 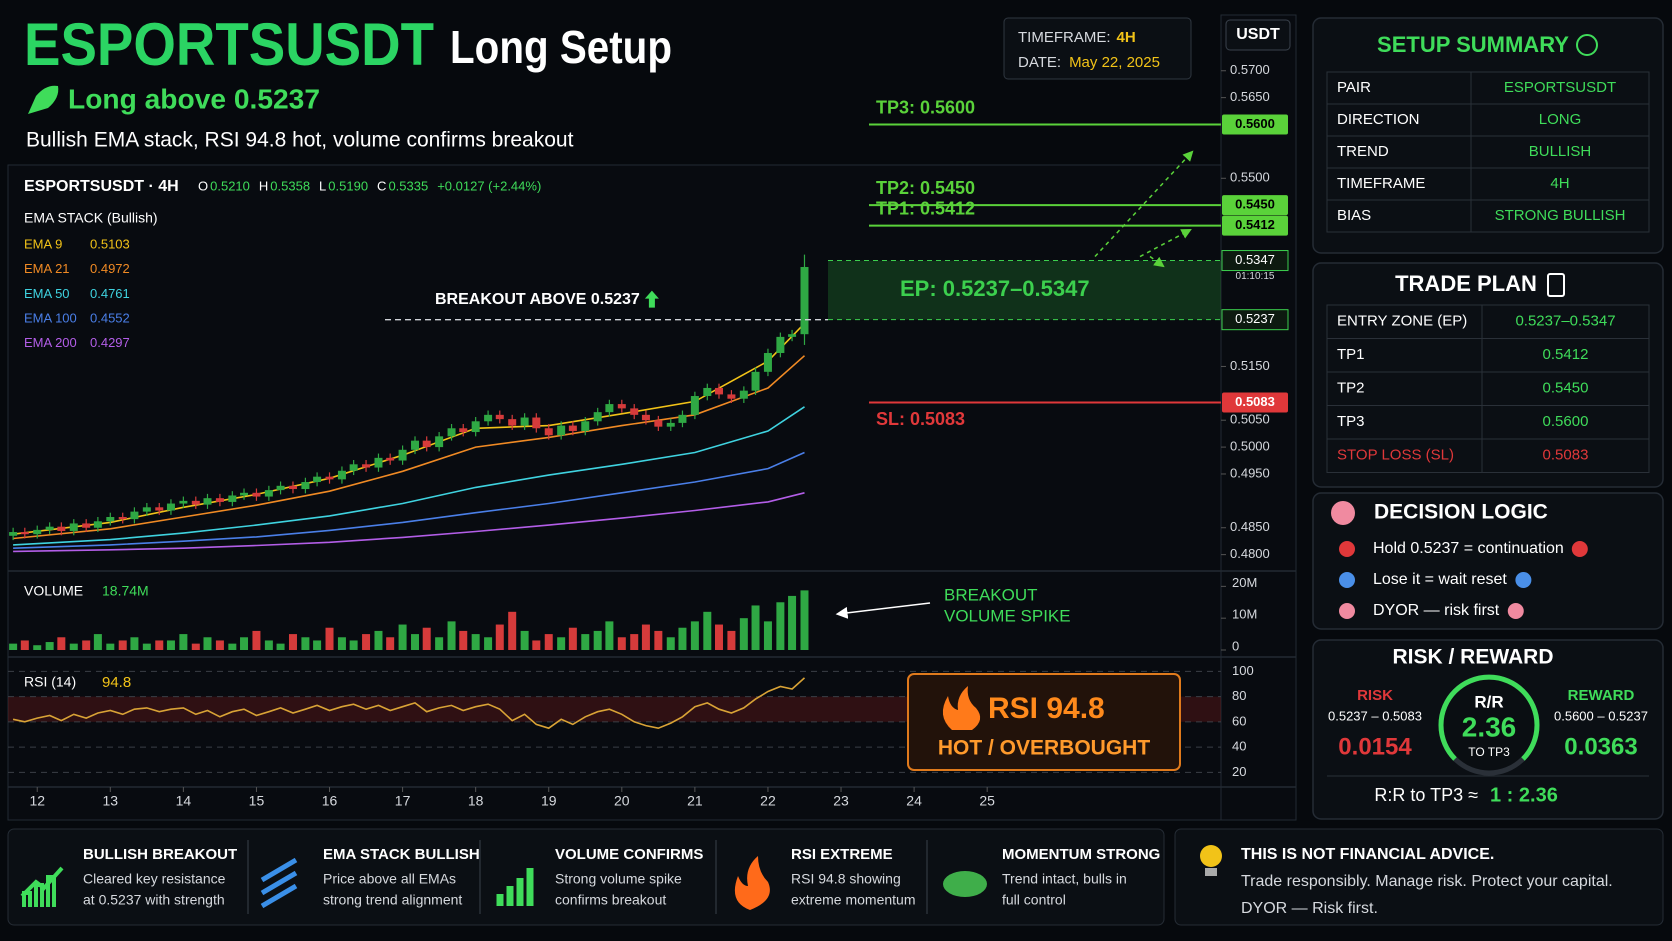 What do you see at coordinates (53, 591) in the screenshot?
I see `panel-label: VOLUME` at bounding box center [53, 591].